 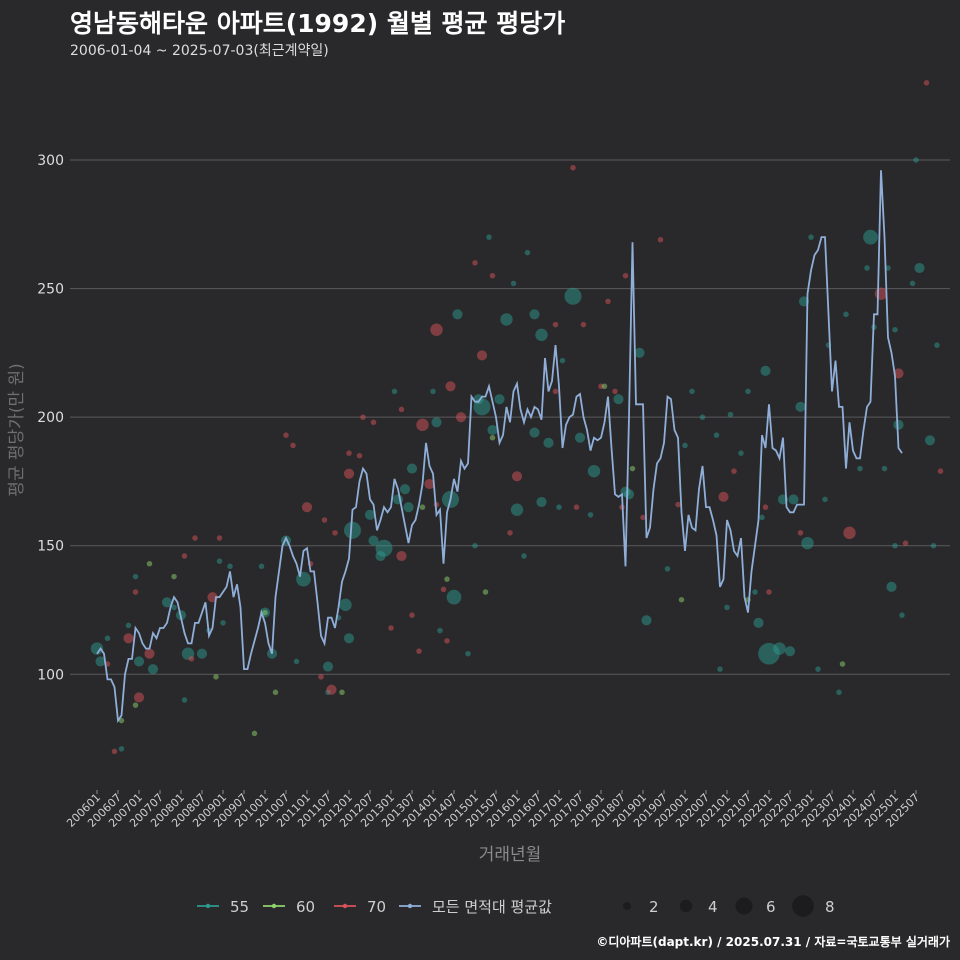 I want to click on legend-swatch-dot, so click(x=345, y=906).